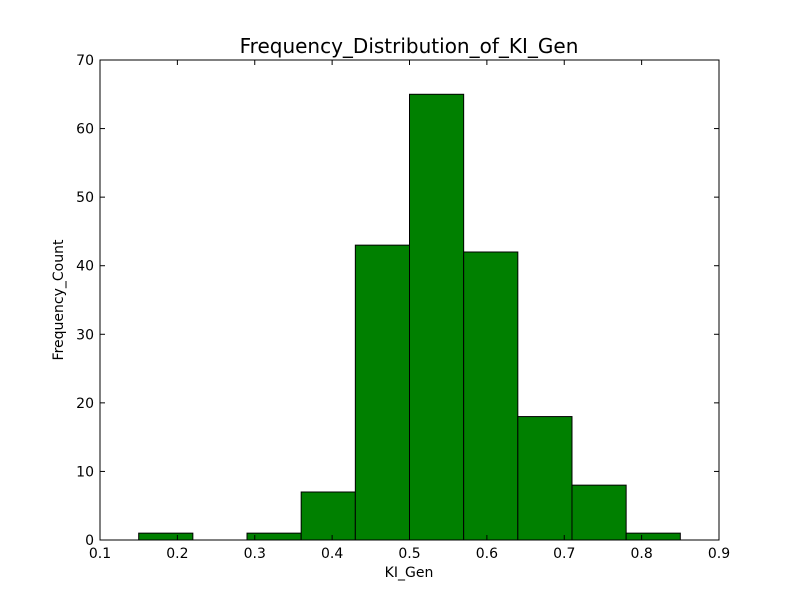 This screenshot has width=800, height=600. Describe the element at coordinates (85, 61) in the screenshot. I see `y-tick-label-7: 70` at that location.